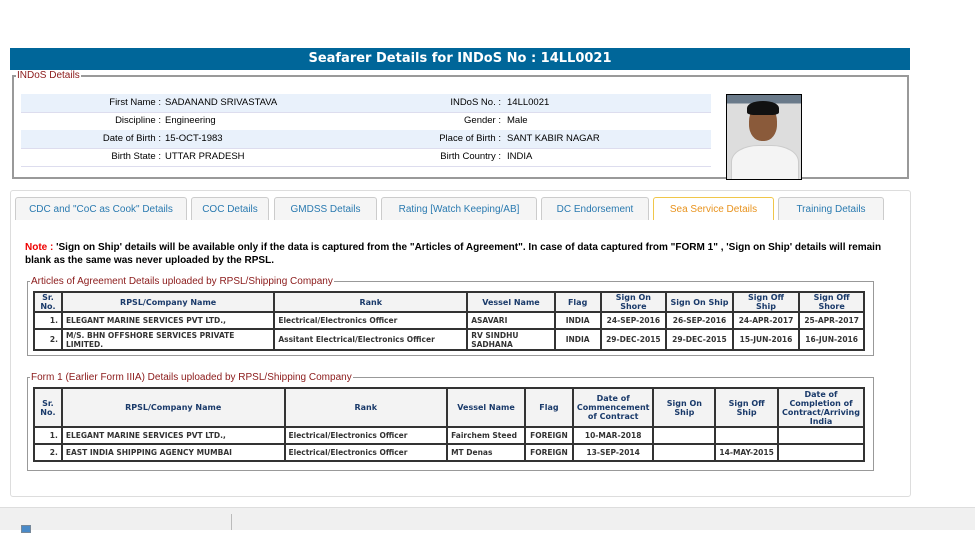  Describe the element at coordinates (135, 102) in the screenshot. I see `field-label: First Name :` at that location.